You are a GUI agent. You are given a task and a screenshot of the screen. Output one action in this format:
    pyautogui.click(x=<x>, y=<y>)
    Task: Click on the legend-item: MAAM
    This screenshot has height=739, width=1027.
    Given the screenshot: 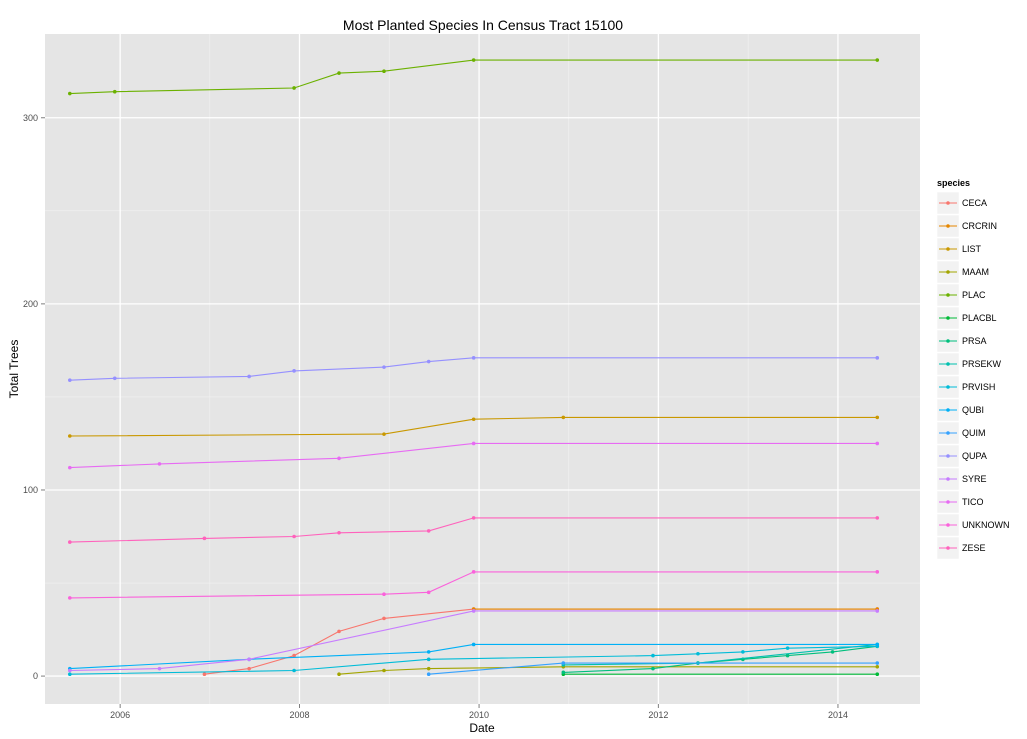 What is the action you would take?
    pyautogui.click(x=962, y=272)
    